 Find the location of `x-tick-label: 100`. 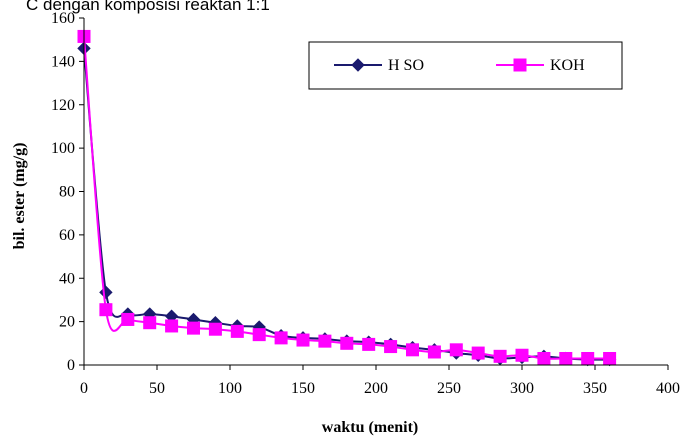

x-tick-label: 100 is located at coordinates (230, 388).